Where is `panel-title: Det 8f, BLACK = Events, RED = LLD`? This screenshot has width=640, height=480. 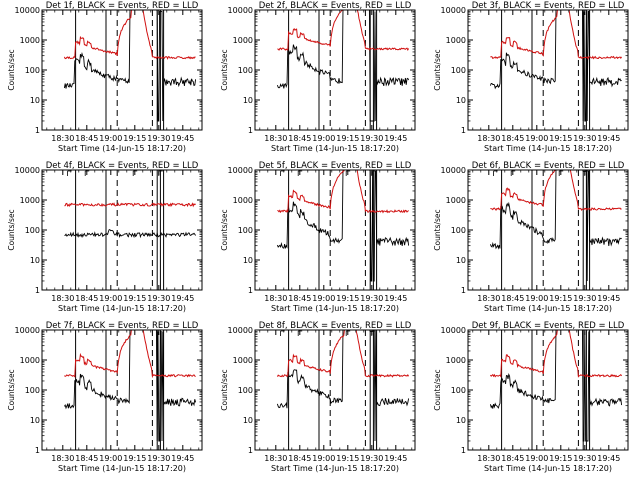 panel-title: Det 8f, BLACK = Events, RED = LLD is located at coordinates (335, 326).